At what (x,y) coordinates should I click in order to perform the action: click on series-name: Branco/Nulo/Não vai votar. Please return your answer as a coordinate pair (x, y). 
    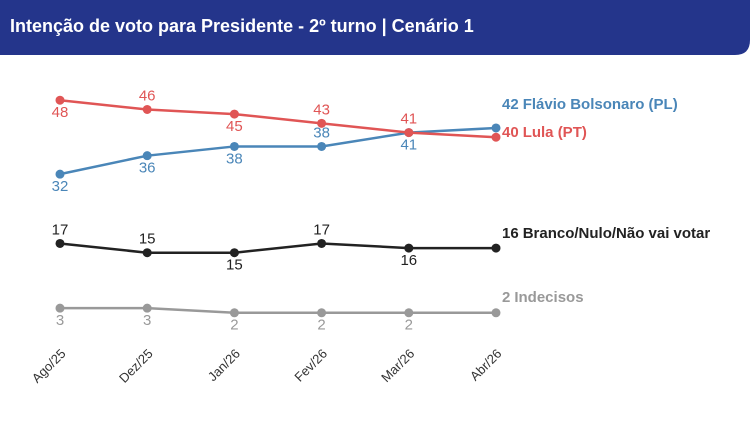
    Looking at the image, I should click on (617, 233).